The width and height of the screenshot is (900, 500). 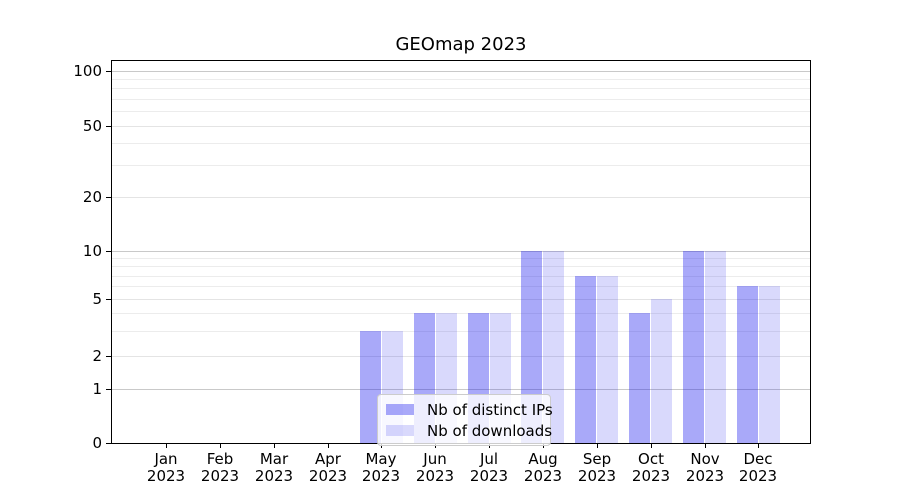 I want to click on y-tick-label: 50, so click(x=92, y=126).